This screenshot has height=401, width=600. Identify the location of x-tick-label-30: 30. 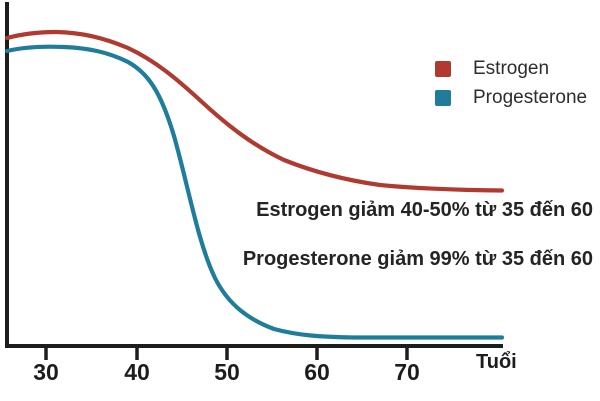
(46, 372).